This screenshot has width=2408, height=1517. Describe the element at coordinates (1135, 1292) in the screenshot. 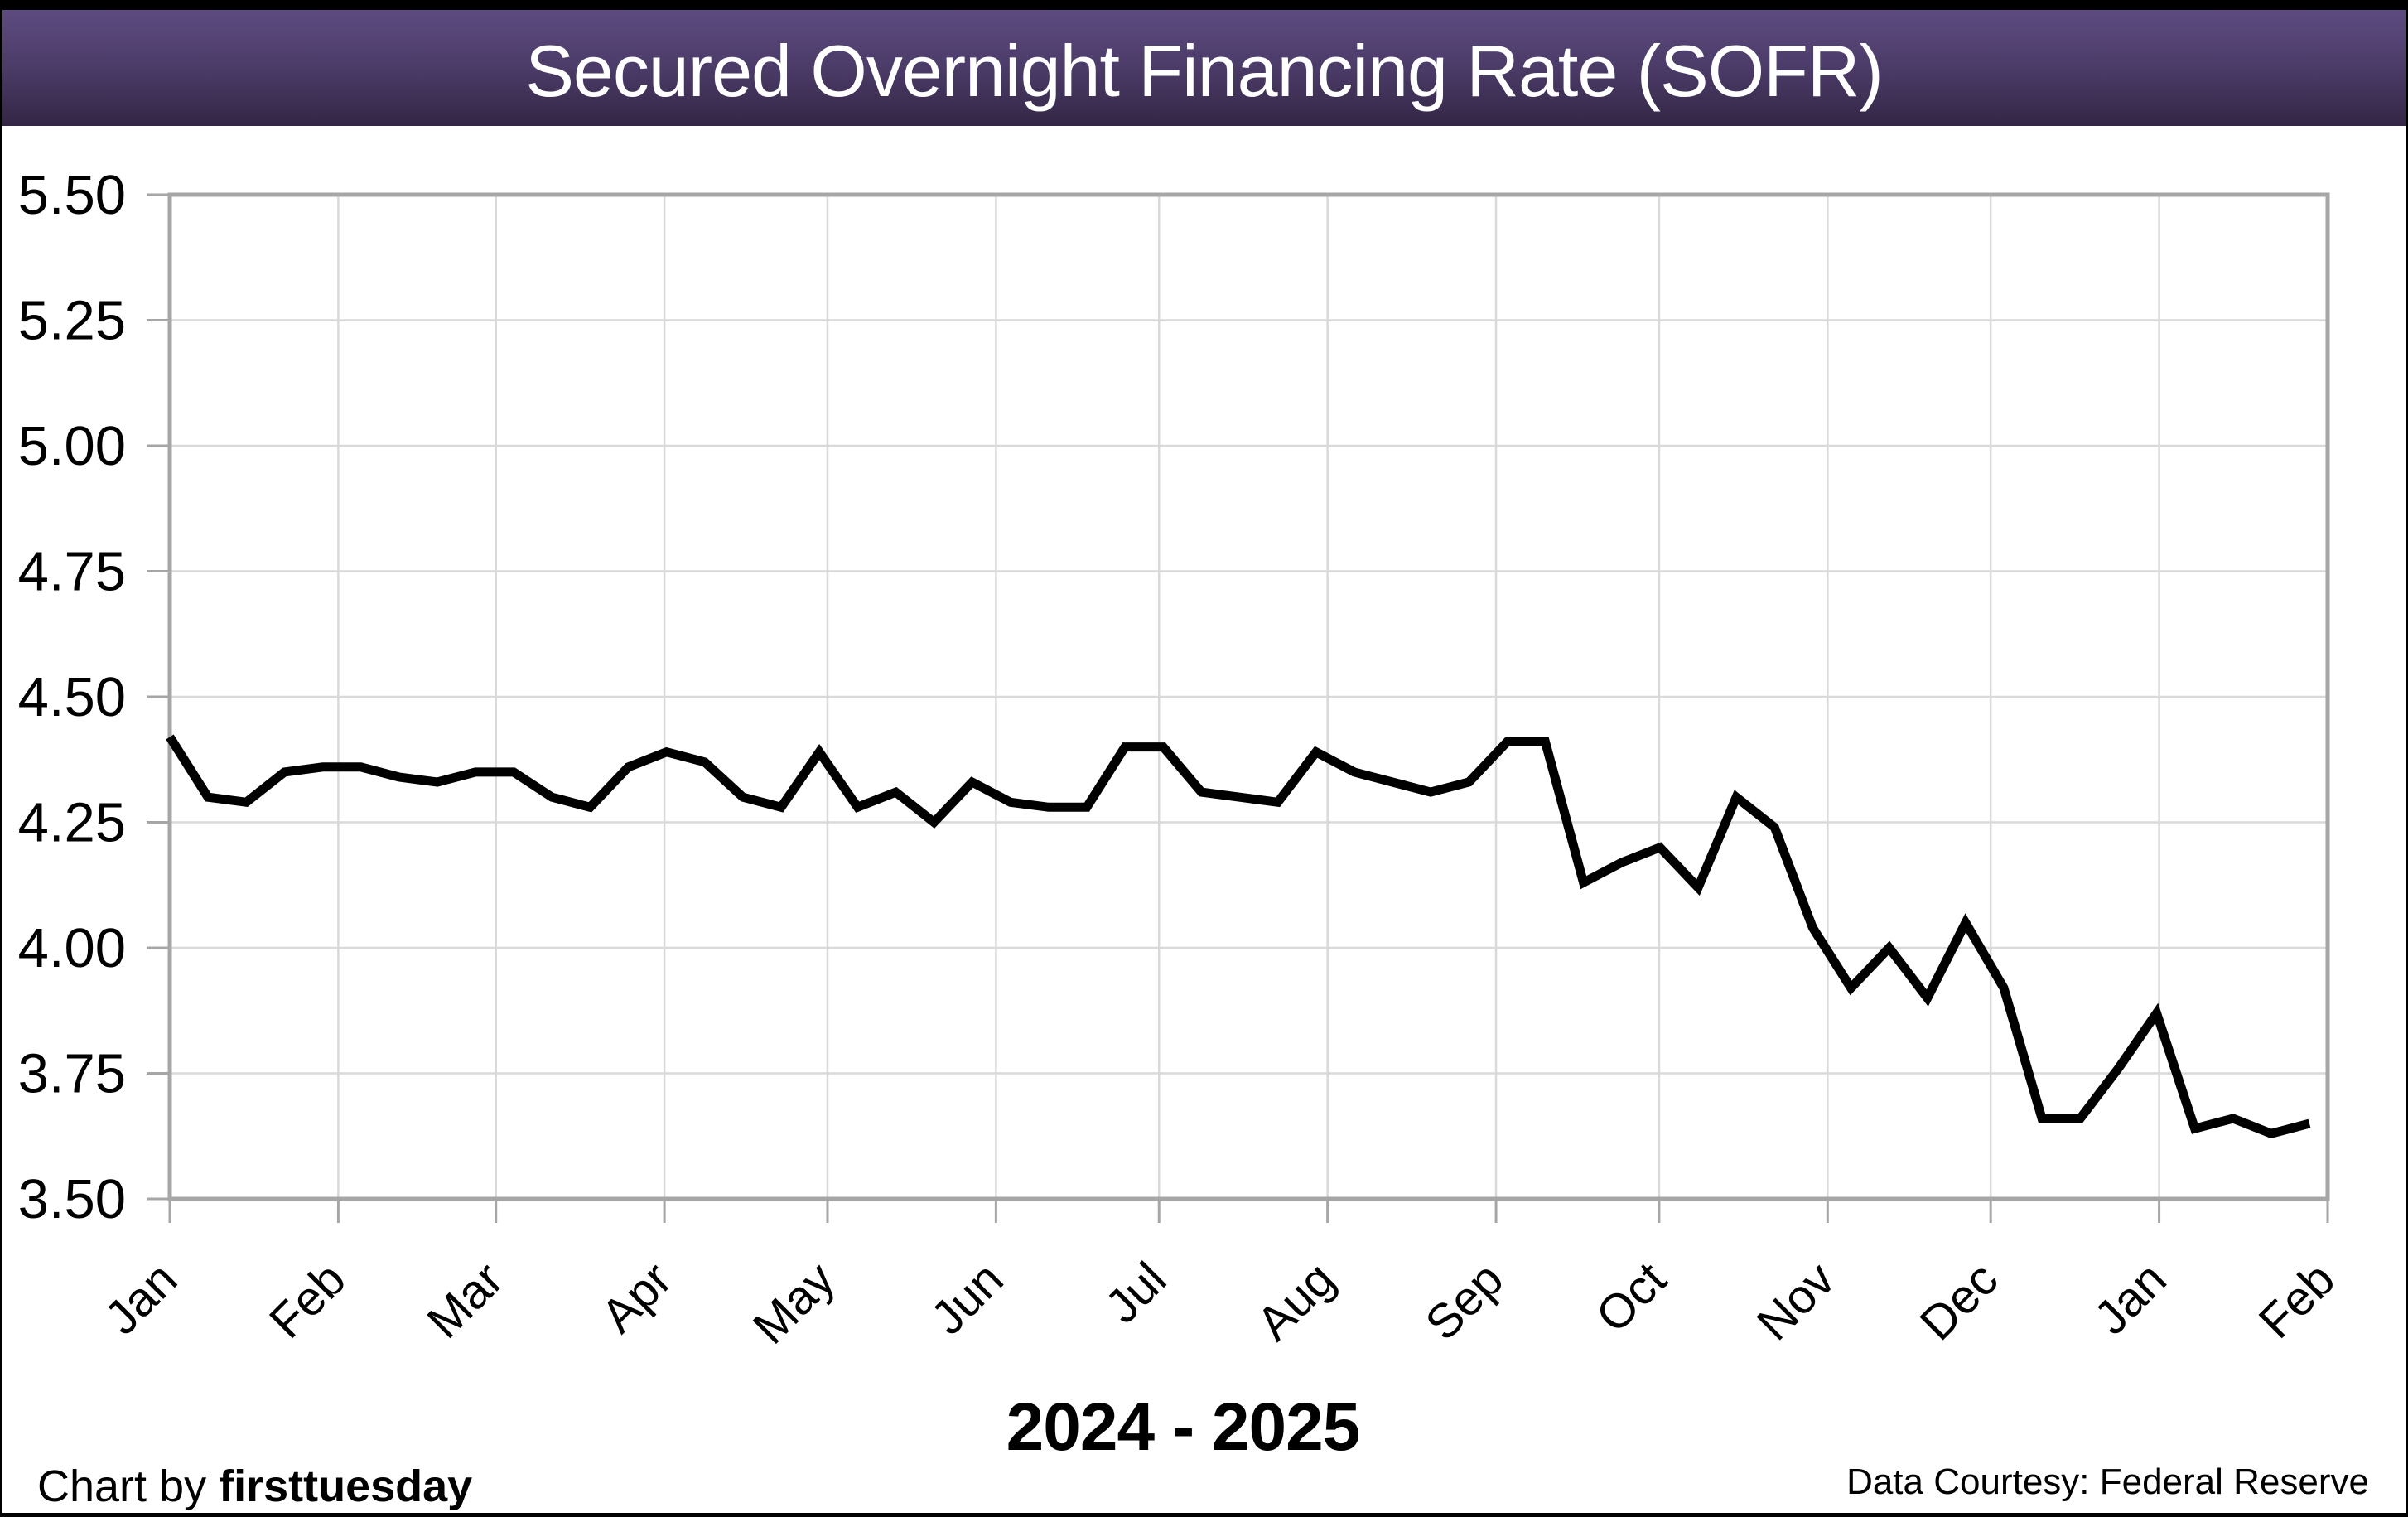

I see `month-label: Jul` at that location.